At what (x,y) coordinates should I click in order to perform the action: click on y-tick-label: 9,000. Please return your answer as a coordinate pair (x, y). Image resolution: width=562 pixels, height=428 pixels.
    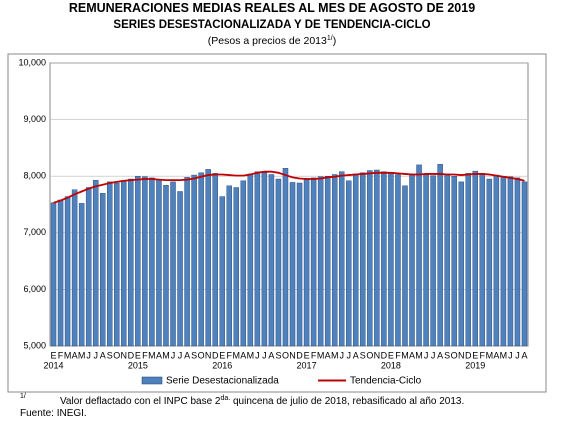
    Looking at the image, I should click on (34, 119).